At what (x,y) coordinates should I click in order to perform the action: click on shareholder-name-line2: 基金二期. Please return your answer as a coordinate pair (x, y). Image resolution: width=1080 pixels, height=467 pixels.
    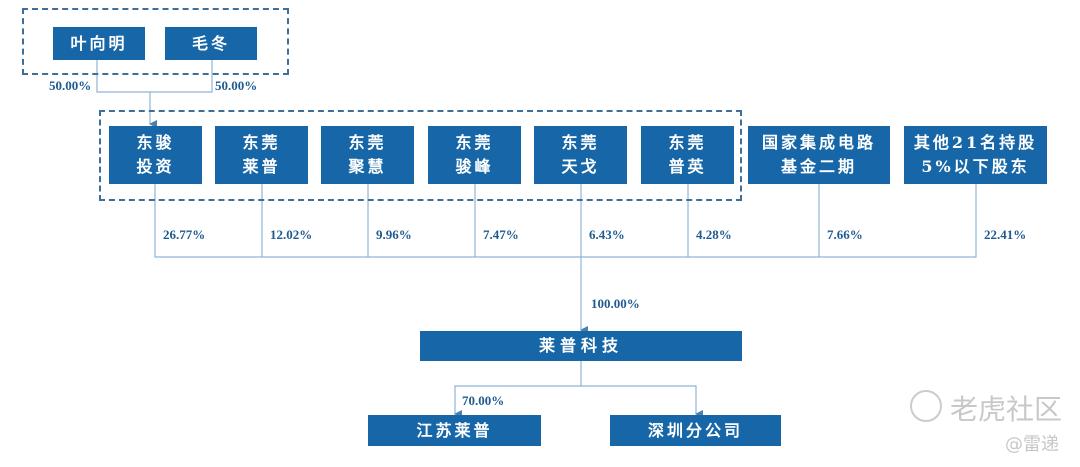
    Looking at the image, I should click on (818, 166).